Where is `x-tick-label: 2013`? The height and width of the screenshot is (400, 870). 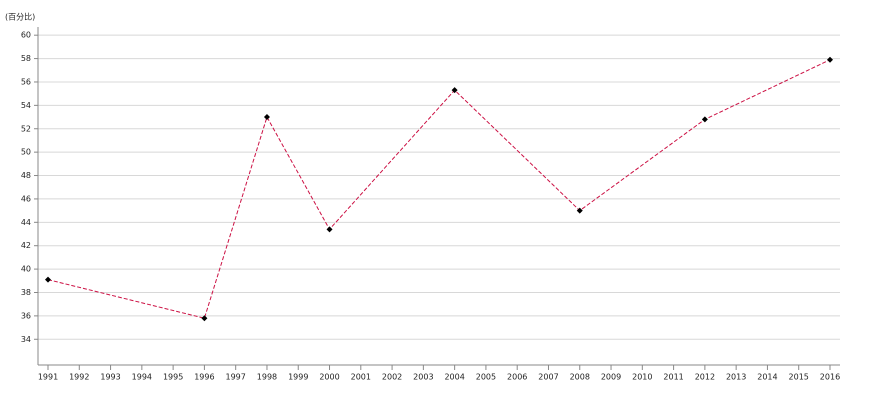 x-tick-label: 2013 is located at coordinates (736, 377).